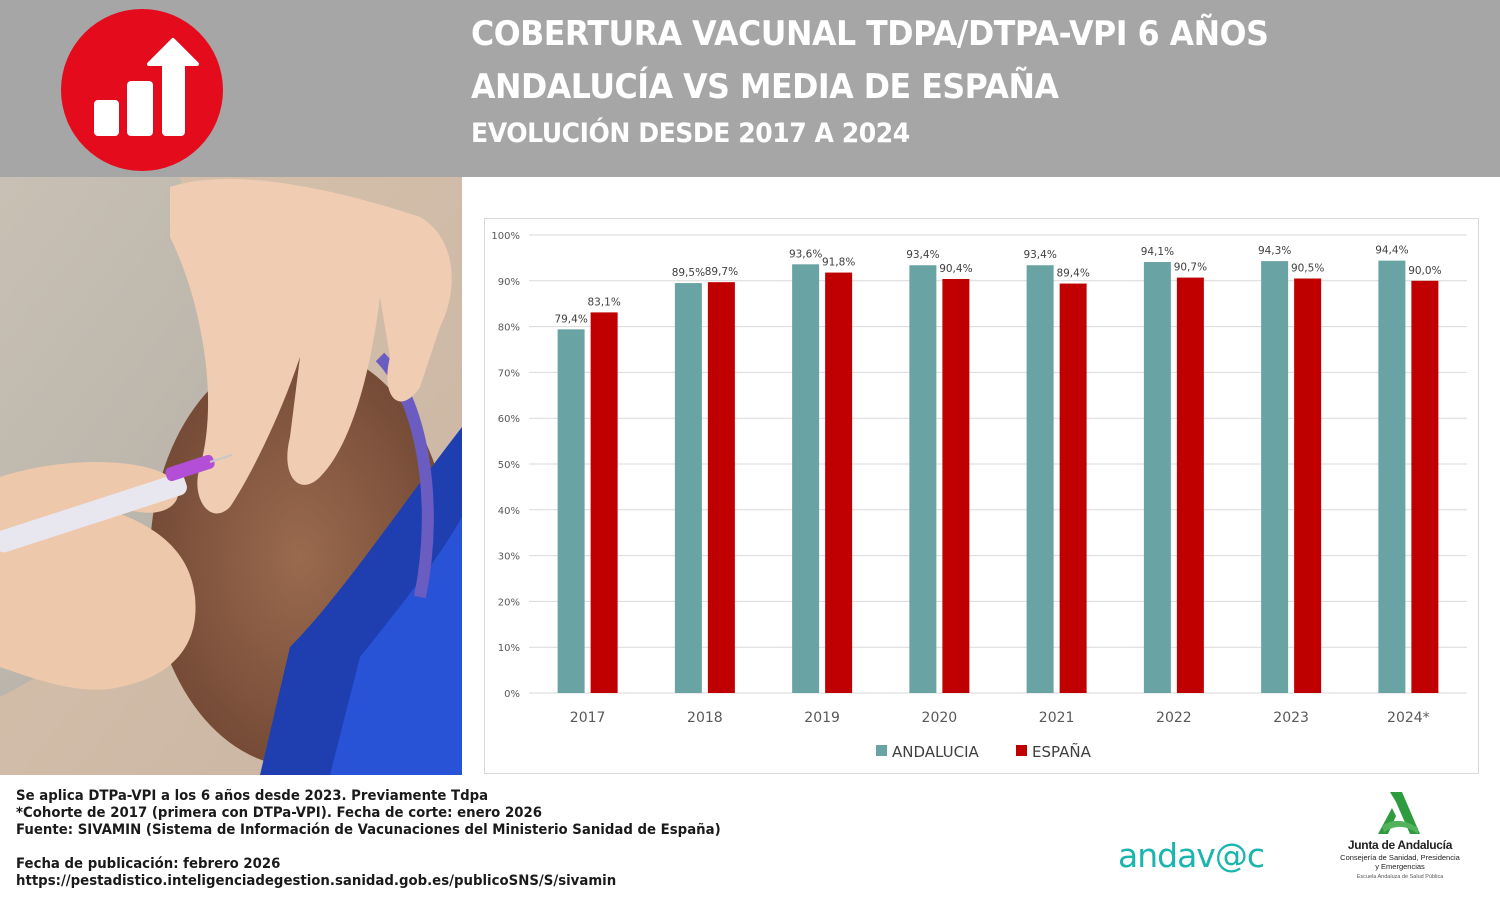 Image resolution: width=1500 pixels, height=900 pixels. I want to click on x-tick-label: 2018, so click(705, 718).